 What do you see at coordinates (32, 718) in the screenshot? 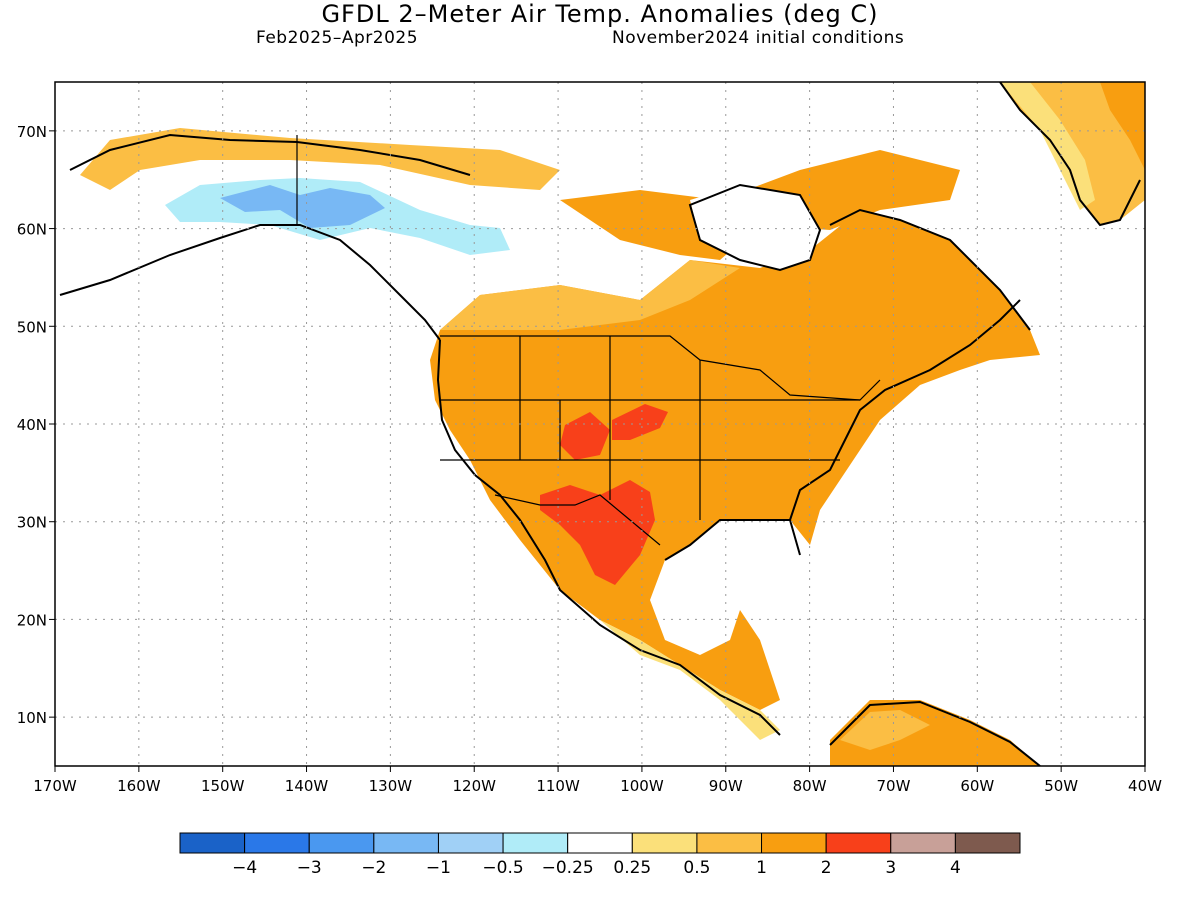
I see `lat-tick-label: 10N` at bounding box center [32, 718].